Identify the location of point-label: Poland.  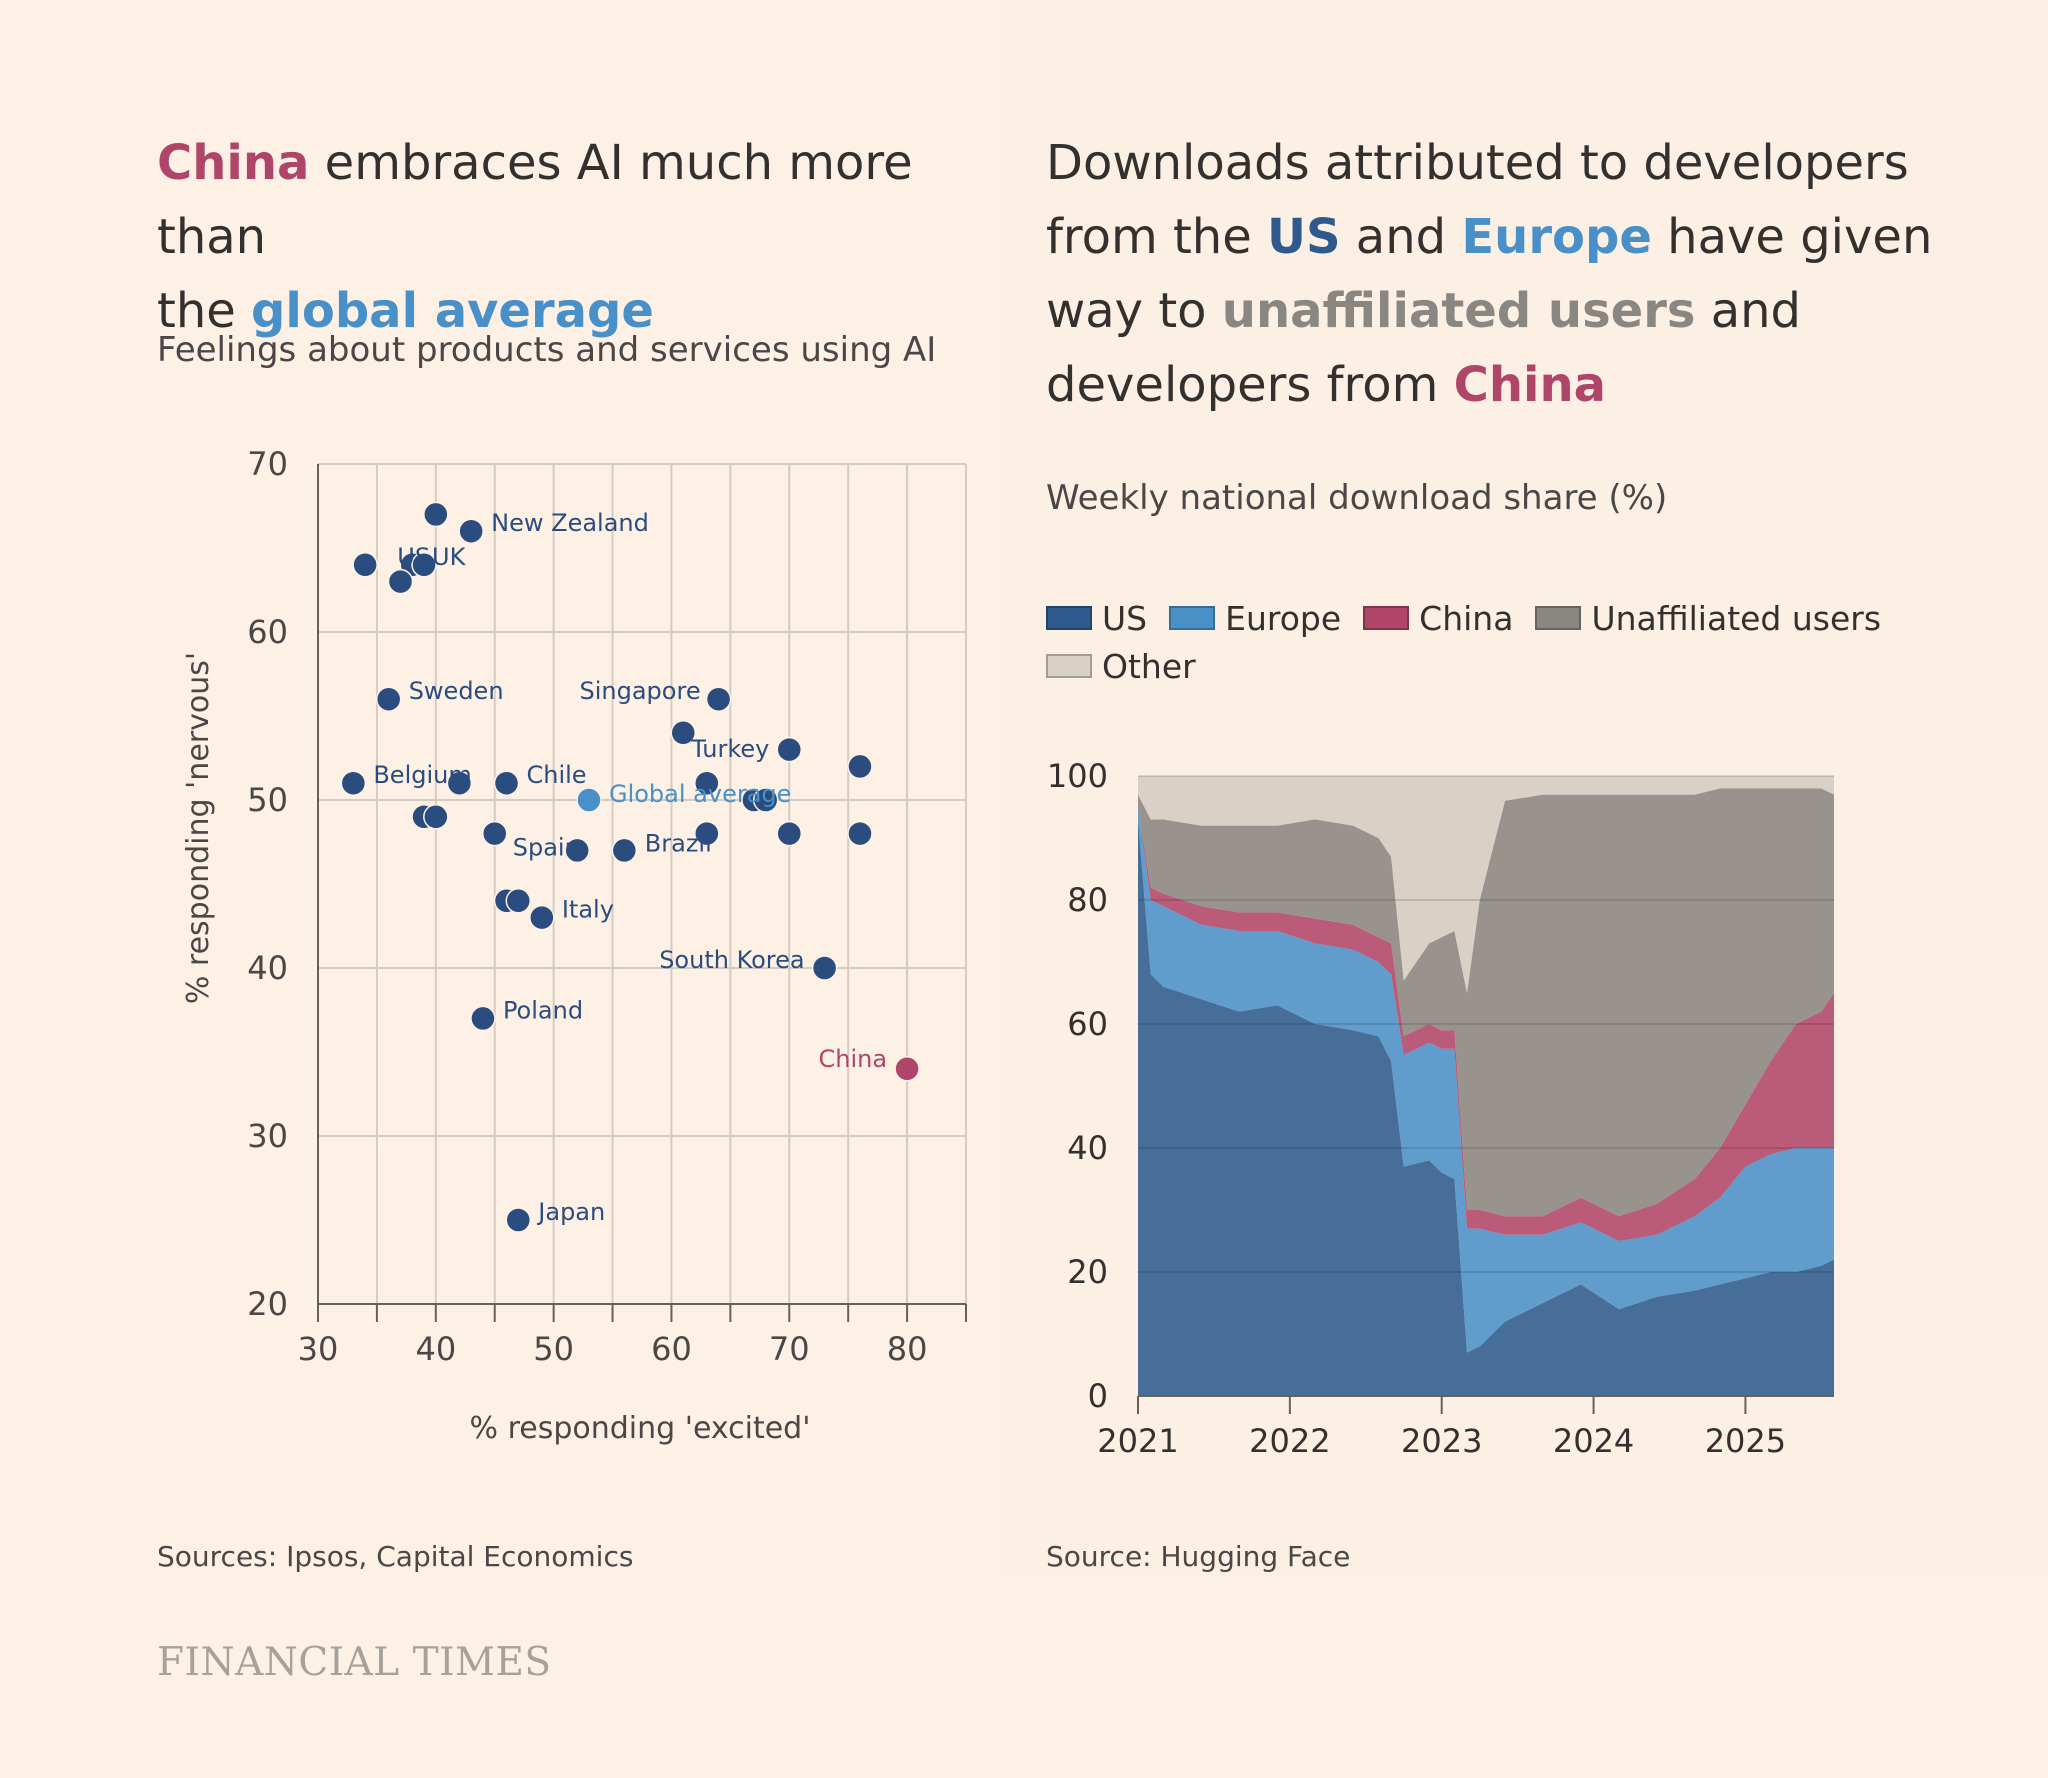
(543, 1010).